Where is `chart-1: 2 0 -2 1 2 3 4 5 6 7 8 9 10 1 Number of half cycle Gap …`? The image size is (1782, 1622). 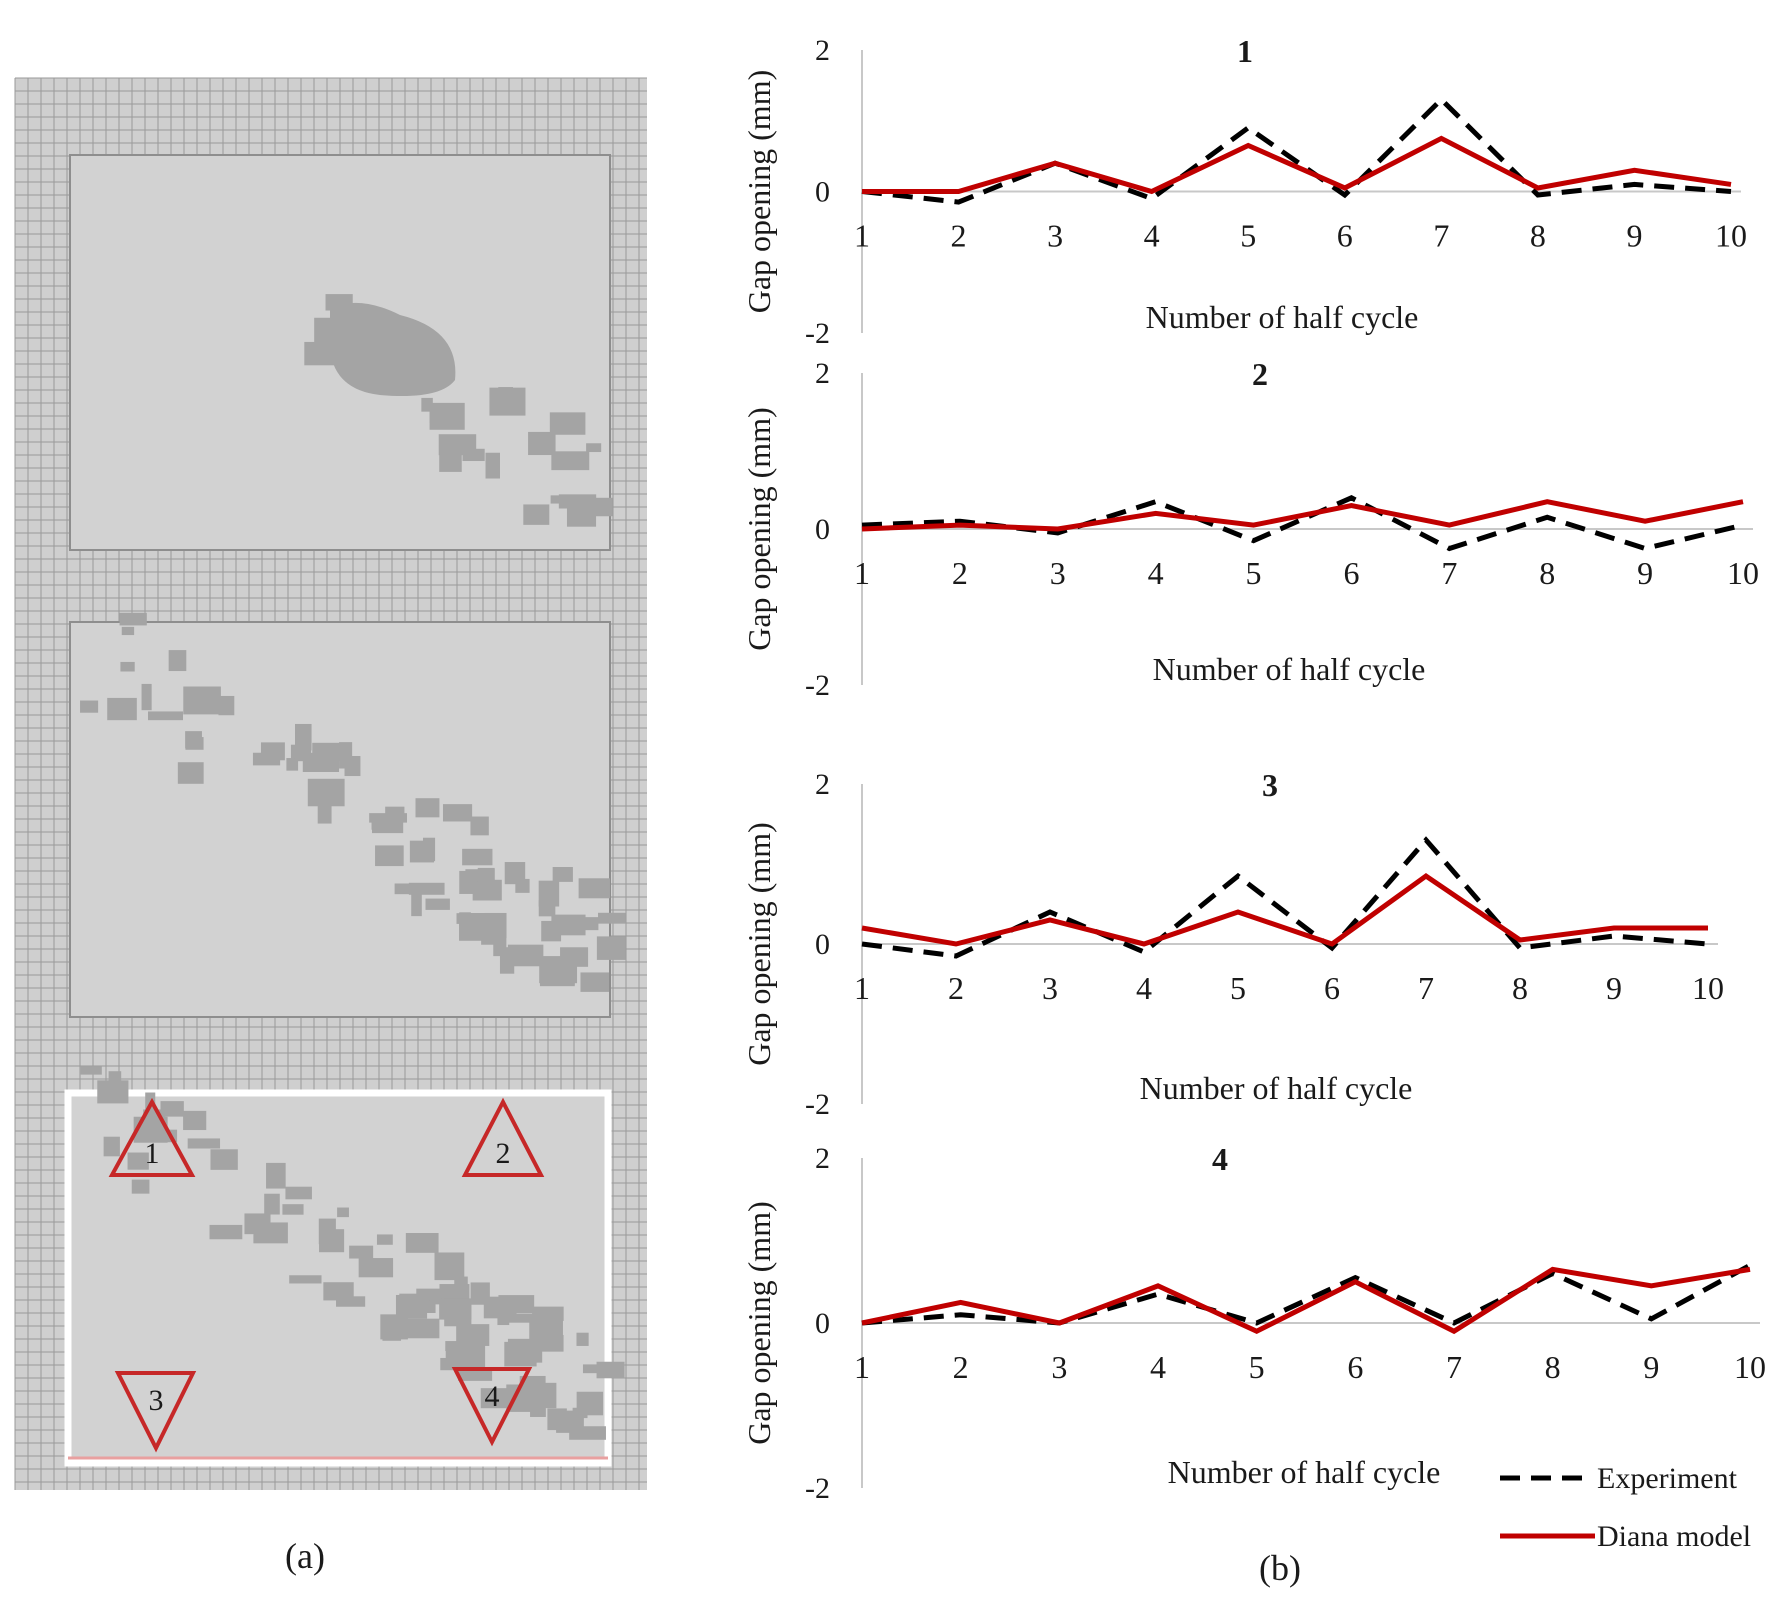
chart-1: 2 0 -2 1 2 3 4 5 6 7 8 9 10 1 Number of half cycle Gap … is located at coordinates (1244, 191).